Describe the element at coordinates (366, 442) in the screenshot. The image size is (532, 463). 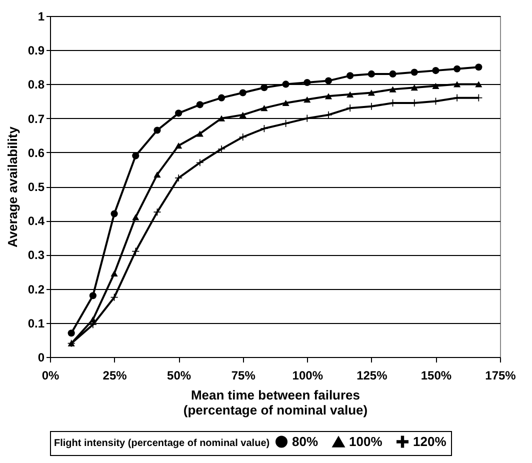
I see `legend-label: 100%` at that location.